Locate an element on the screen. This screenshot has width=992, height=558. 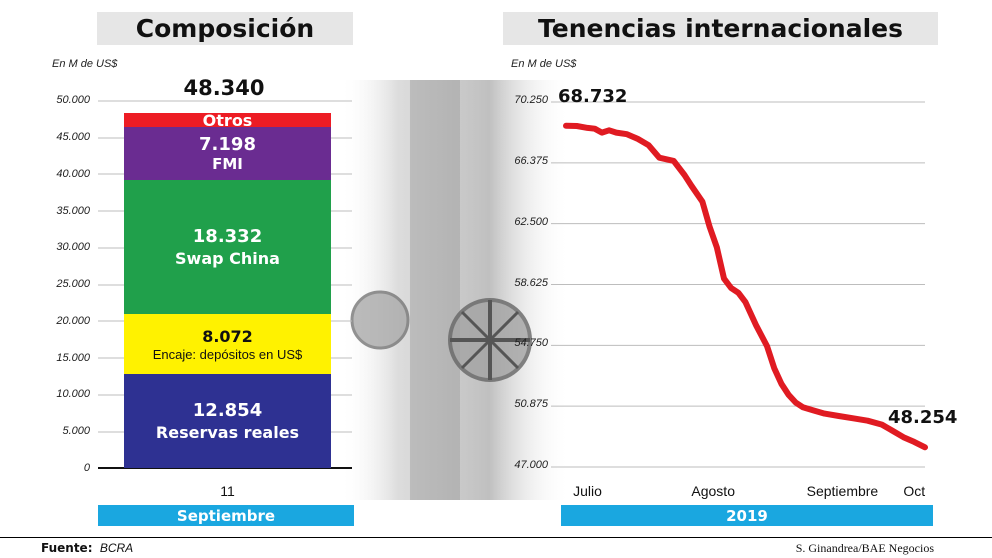
bar-segment-swap-china: 18.332 Swap China is located at coordinates (227, 247).